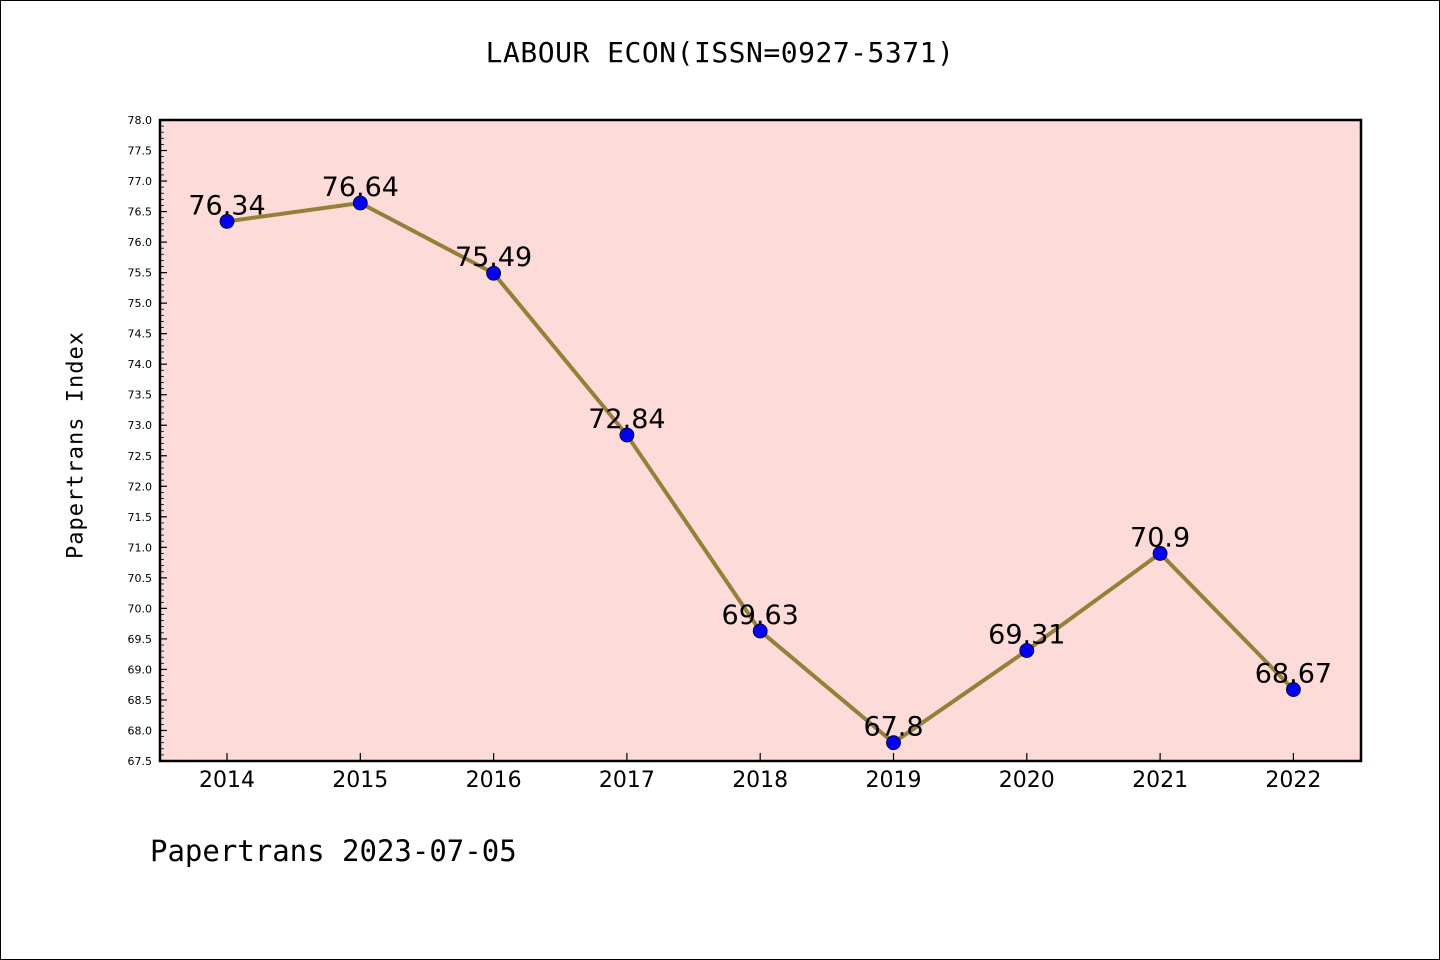 The image size is (1440, 960). What do you see at coordinates (720, 52) in the screenshot?
I see `chart-title: LABOUR ECON(ISSN=0927-5371)` at bounding box center [720, 52].